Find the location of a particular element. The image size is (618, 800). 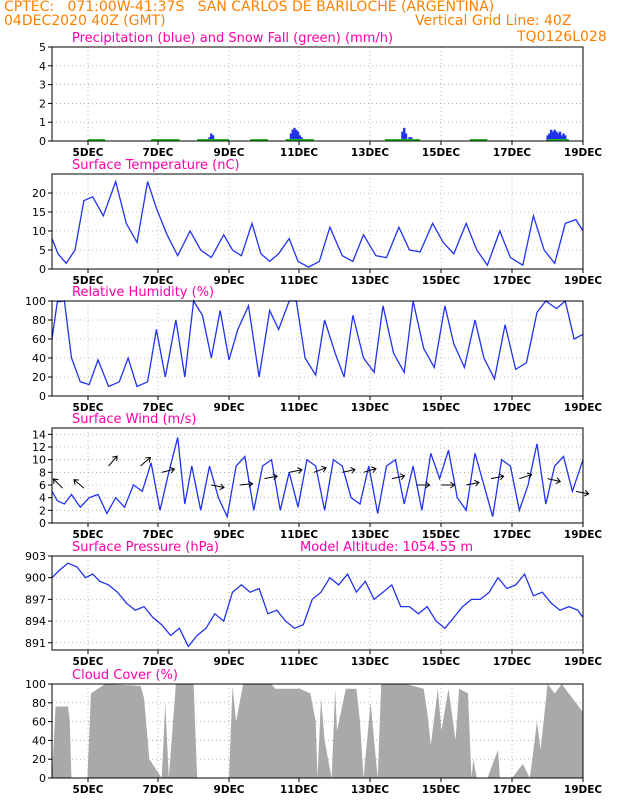

y-tick-label: 8 is located at coordinates (42, 472).